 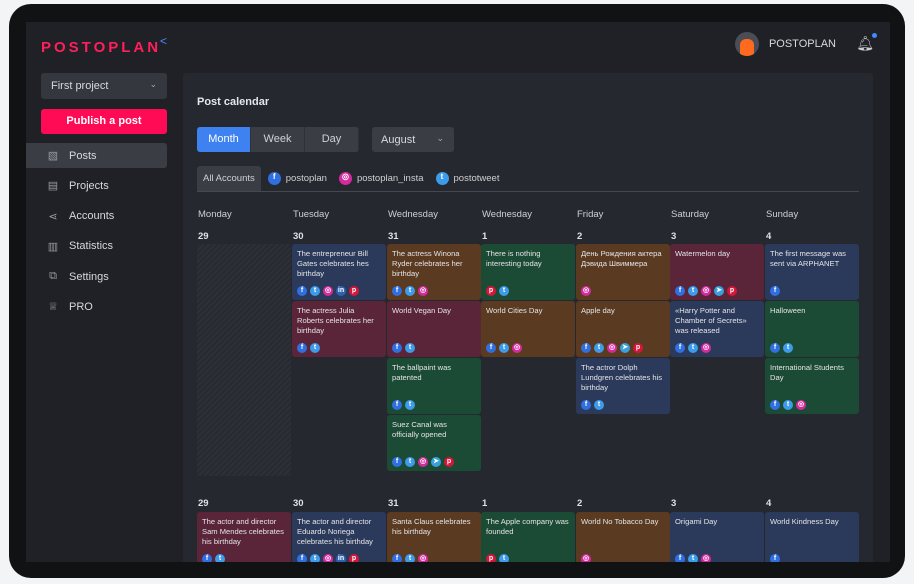 What do you see at coordinates (434, 537) in the screenshot?
I see `post-card: Santa Claus celebrates his birthday f t ◎` at bounding box center [434, 537].